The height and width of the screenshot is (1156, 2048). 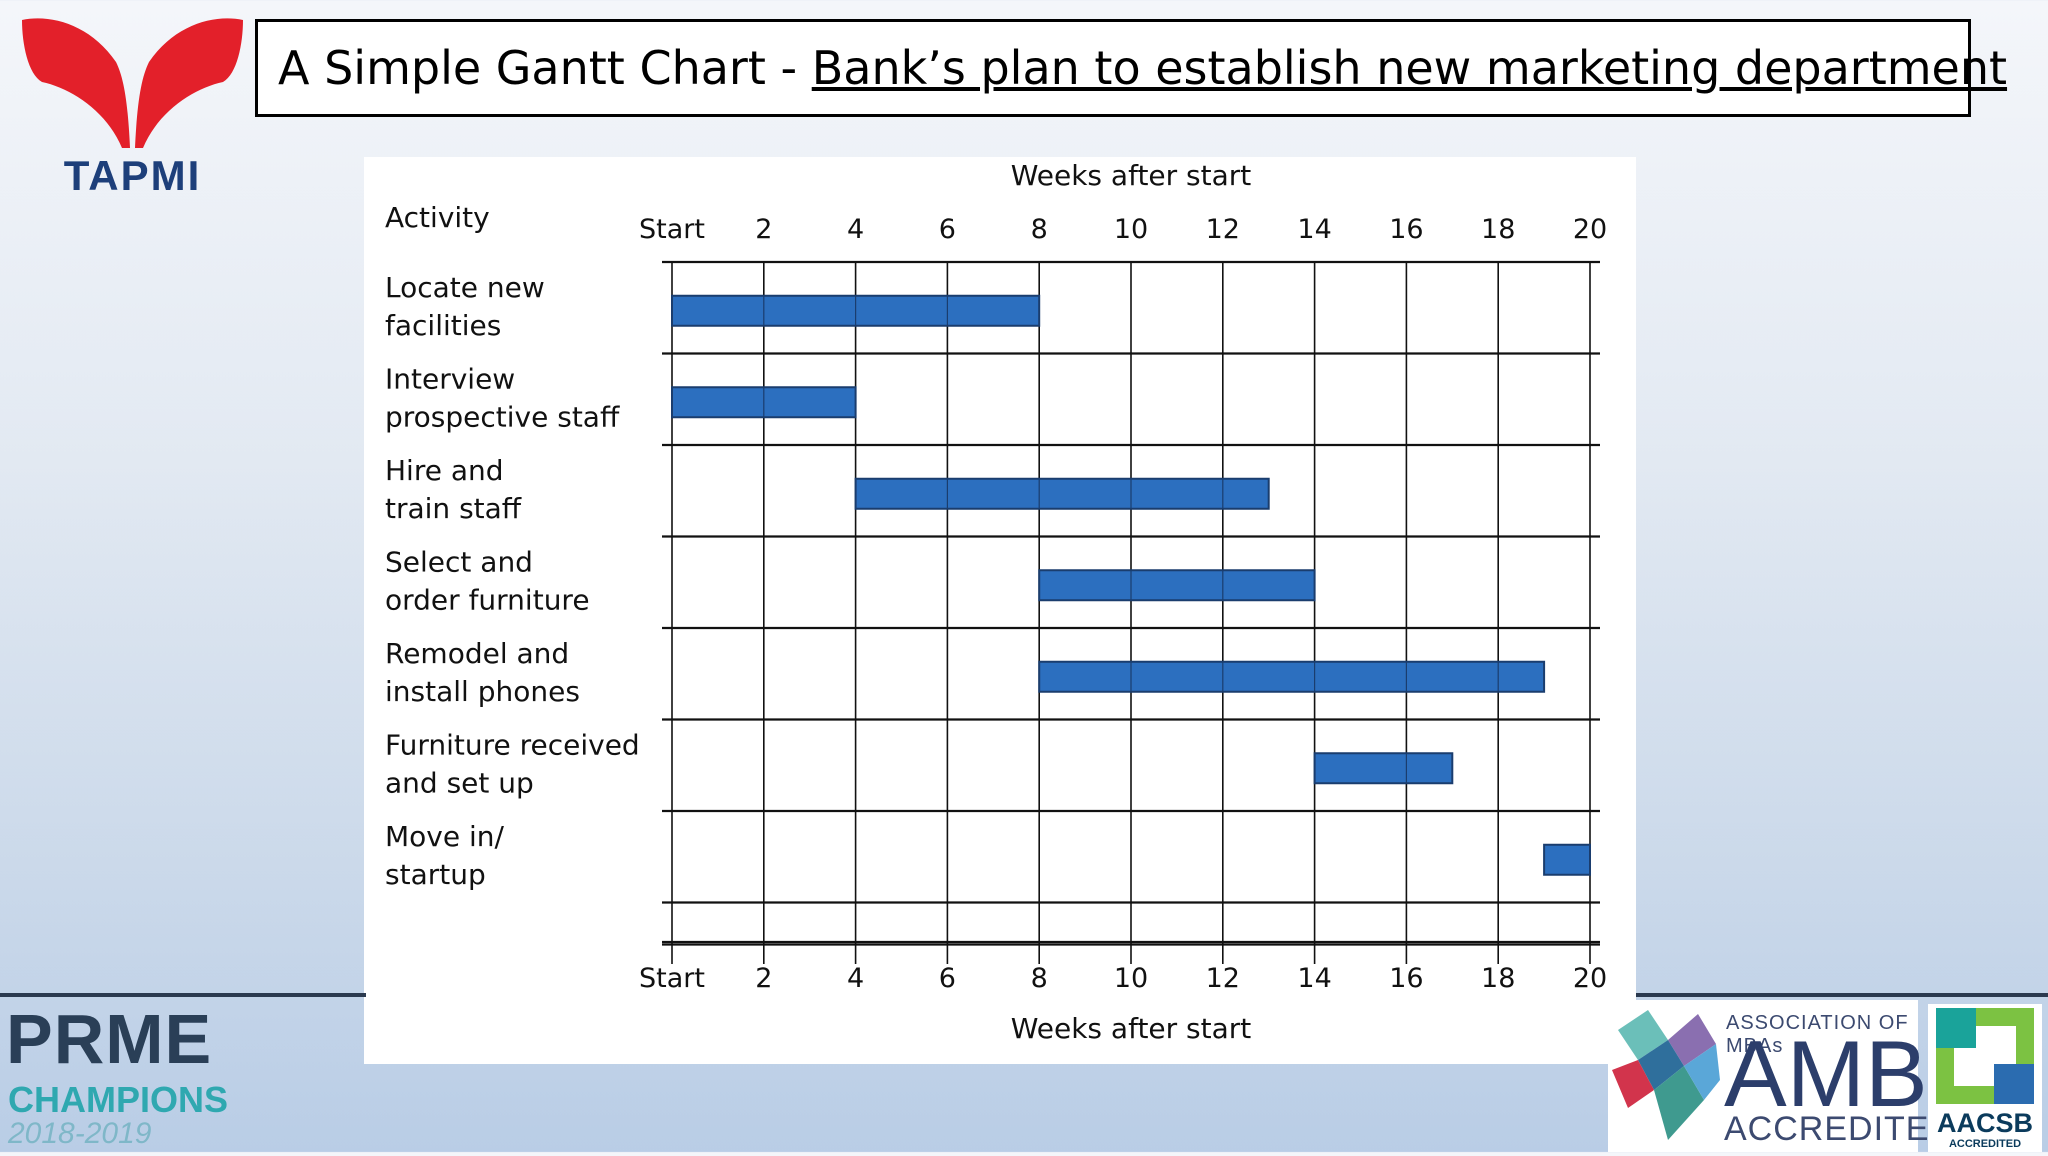 I want to click on amba-accredited-text: ACCREDITED, so click(x=1840, y=1129).